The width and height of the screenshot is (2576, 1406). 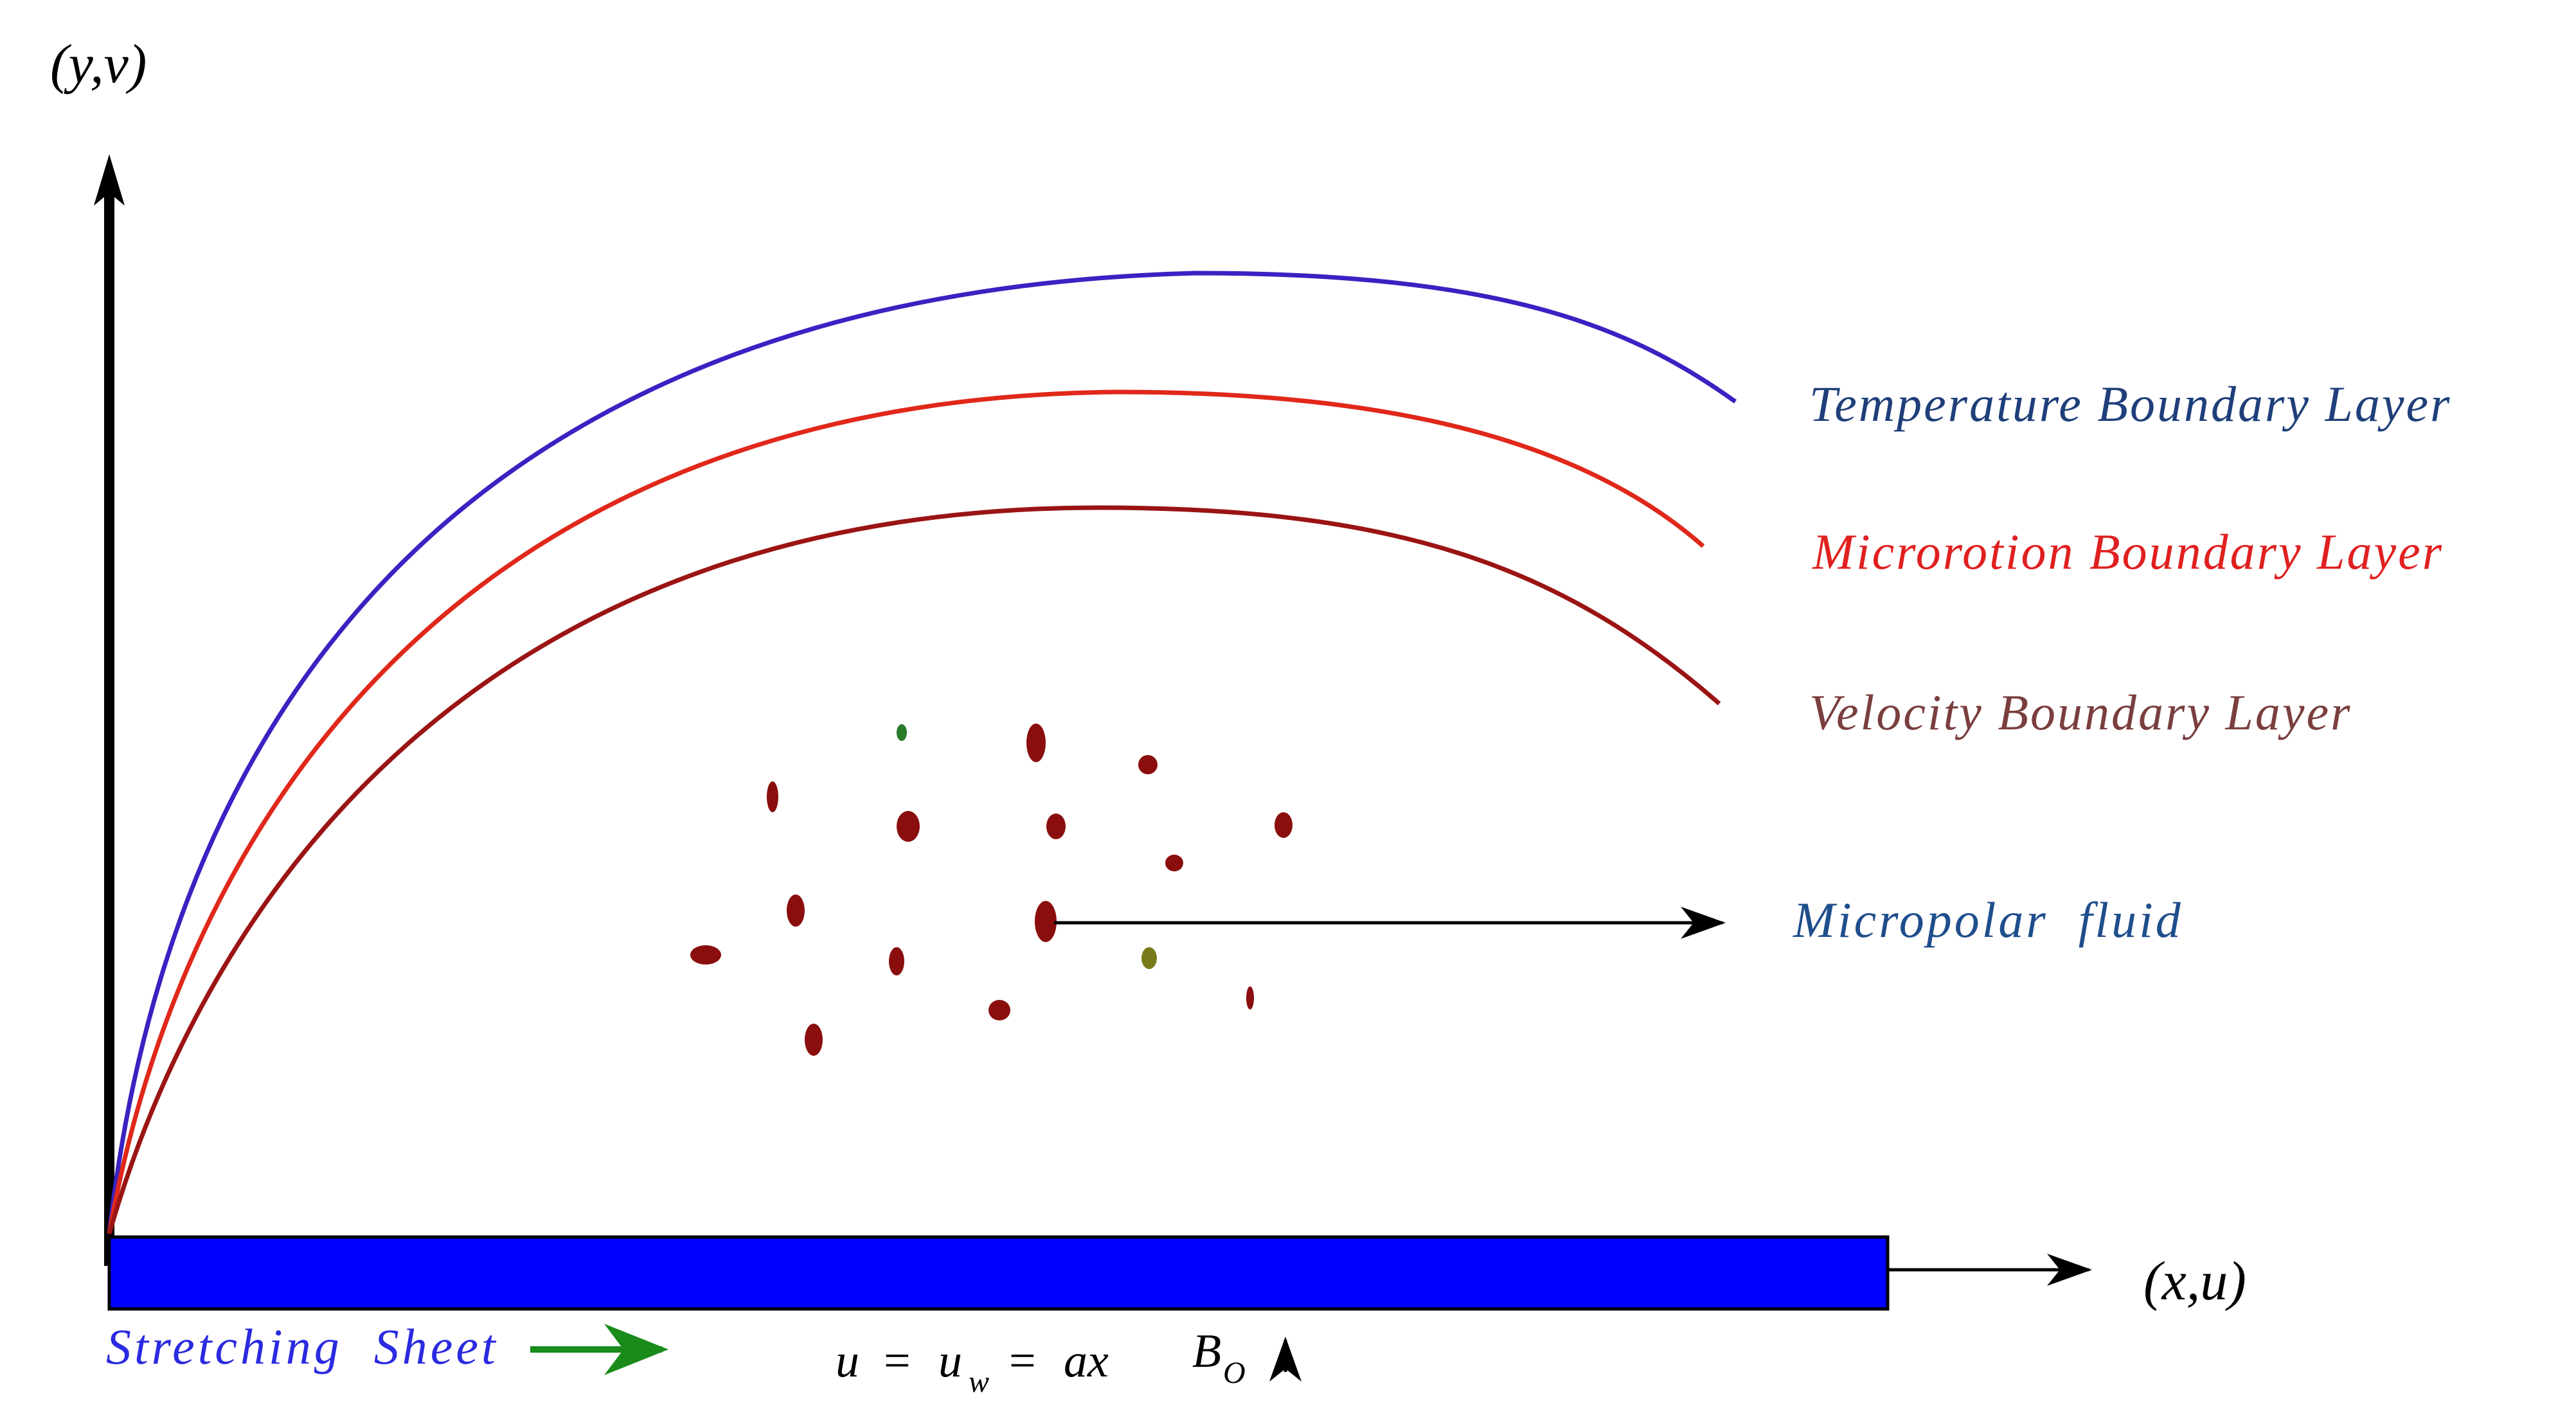 What do you see at coordinates (1988, 920) in the screenshot?
I see `micropolar-fluid-label: Micropolar fluid` at bounding box center [1988, 920].